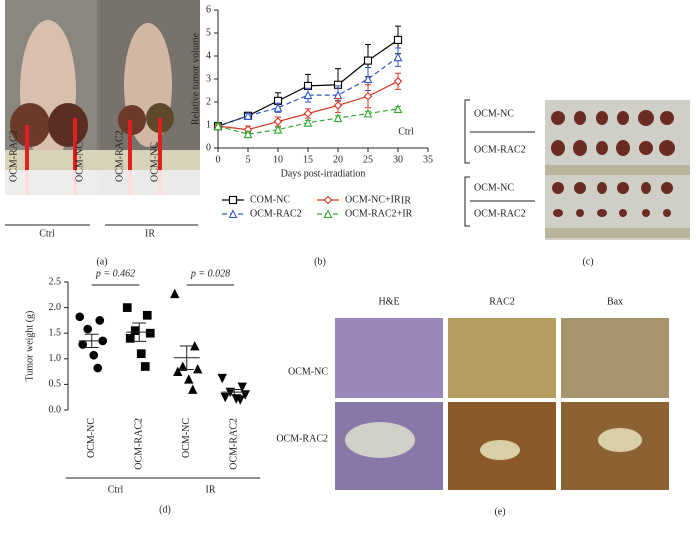  I want to click on legend-label: OCM-RAC2+IR, so click(379, 213).